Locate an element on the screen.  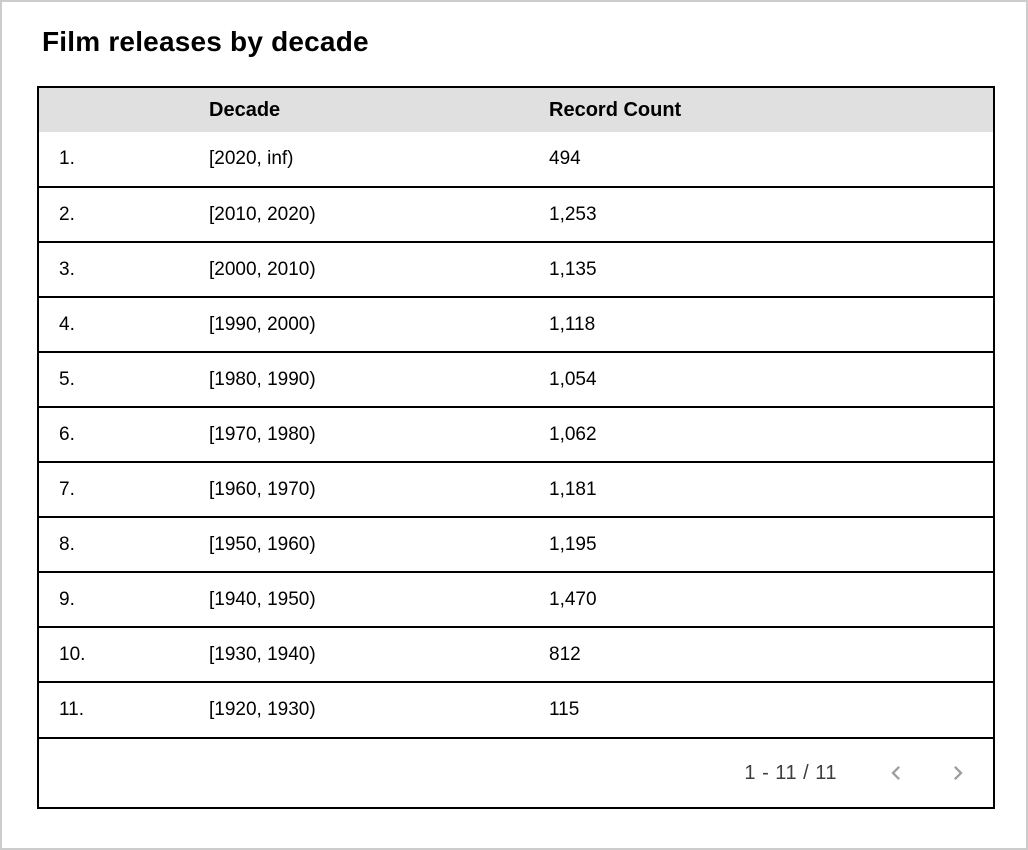
pagination-bar: 1 - 11 / 11 is located at coordinates (516, 772).